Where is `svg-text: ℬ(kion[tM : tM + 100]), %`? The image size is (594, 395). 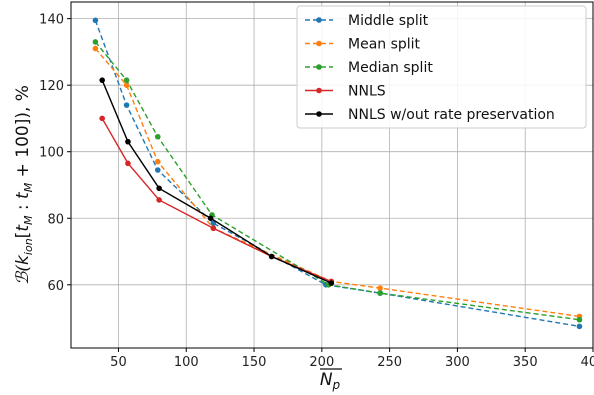
svg-text: ℬ(kion[tM : tM + 100]), % is located at coordinates (24, 185).